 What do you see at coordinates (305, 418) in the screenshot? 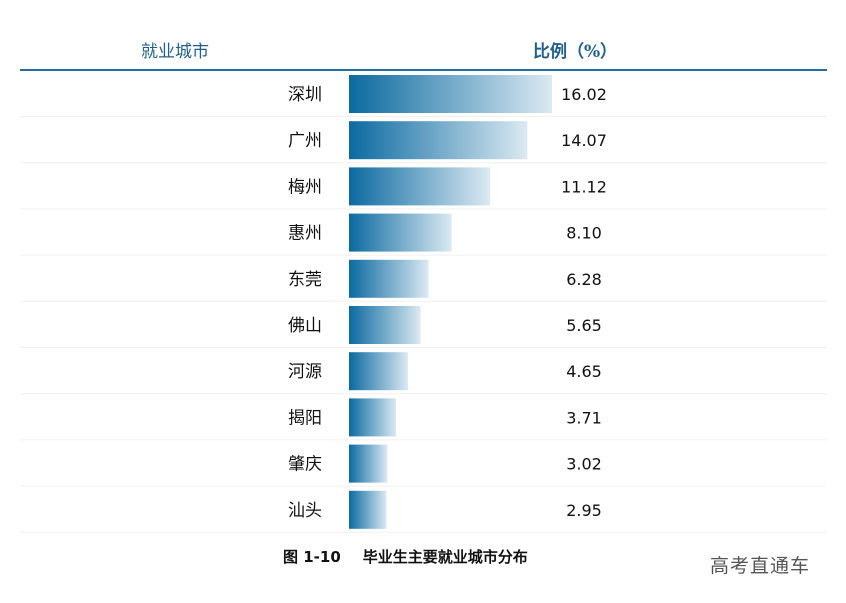
I see `category-label: 揭阳` at bounding box center [305, 418].